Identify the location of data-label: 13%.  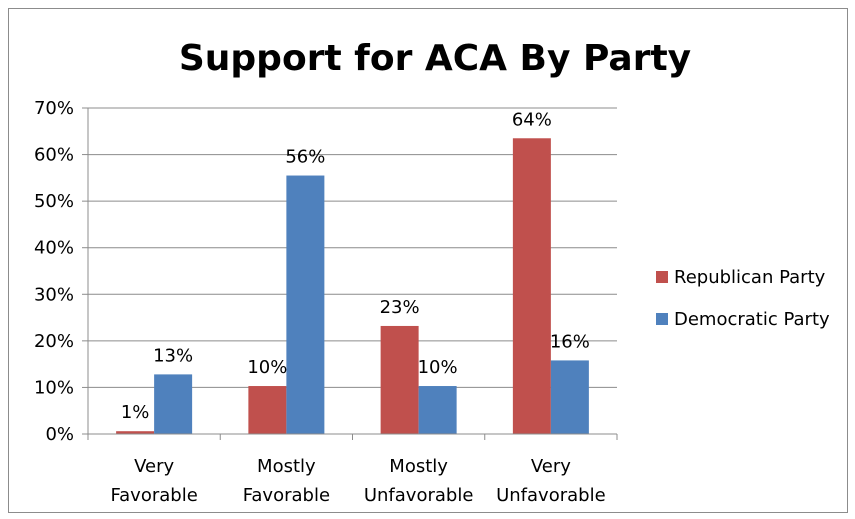
(173, 355).